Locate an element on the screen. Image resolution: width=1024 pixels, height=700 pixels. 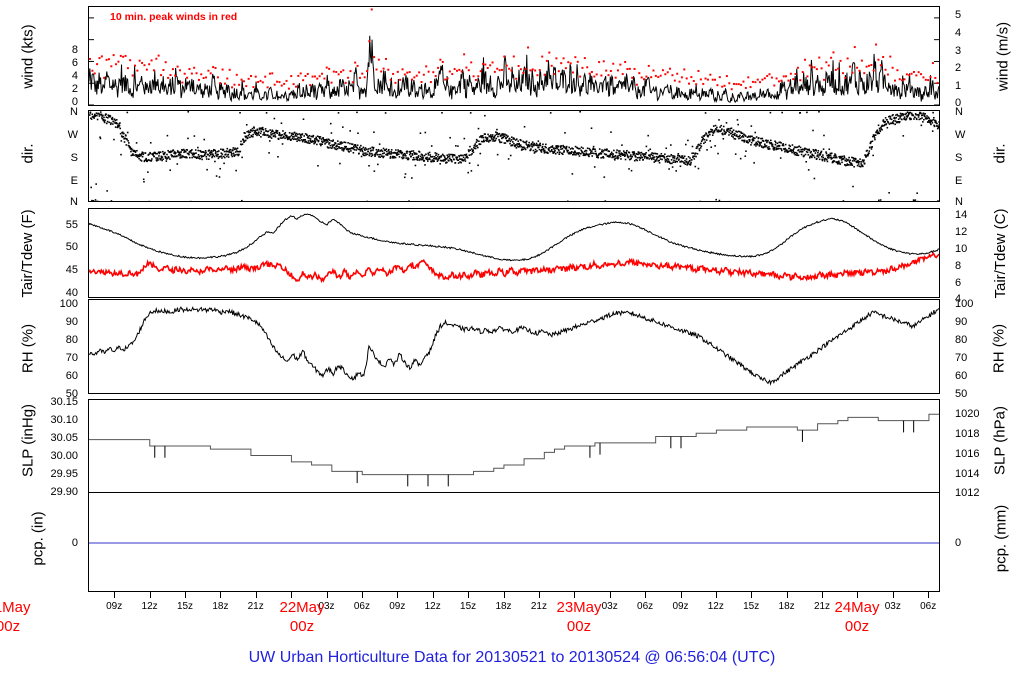
dir-left-axis-label: dir. is located at coordinates (28, 153).